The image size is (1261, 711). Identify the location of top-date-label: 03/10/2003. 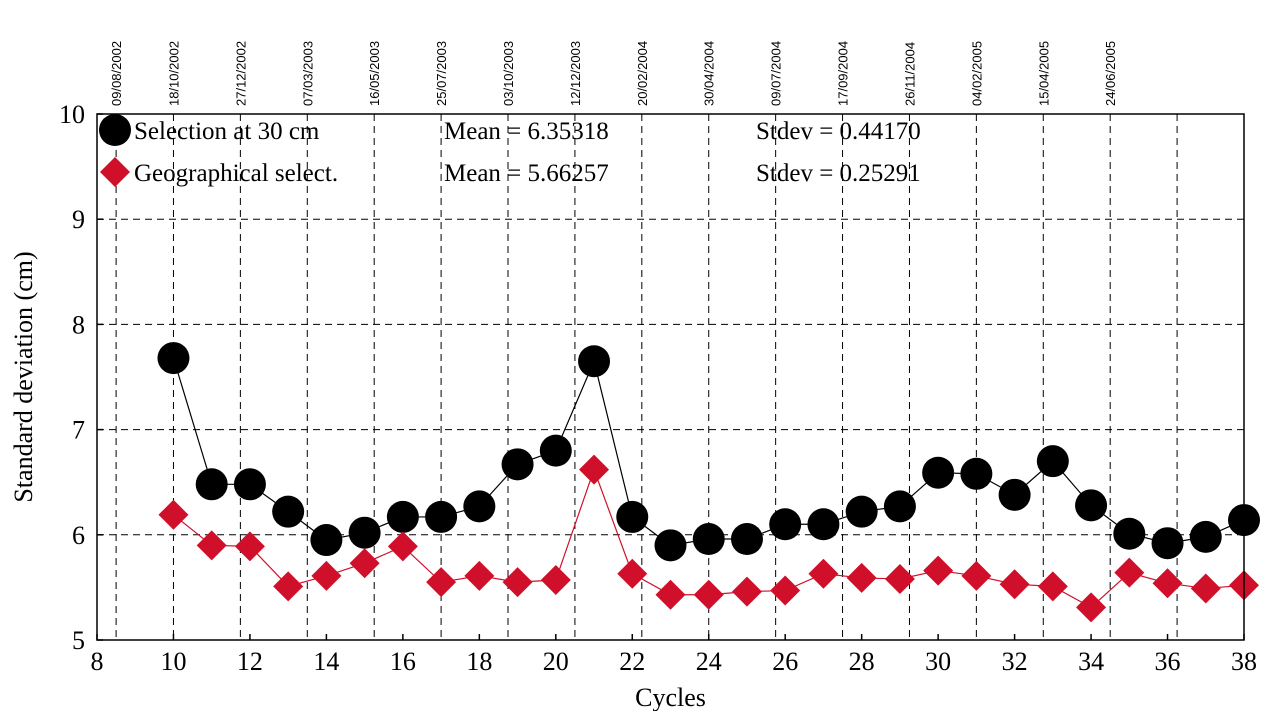
(508, 73).